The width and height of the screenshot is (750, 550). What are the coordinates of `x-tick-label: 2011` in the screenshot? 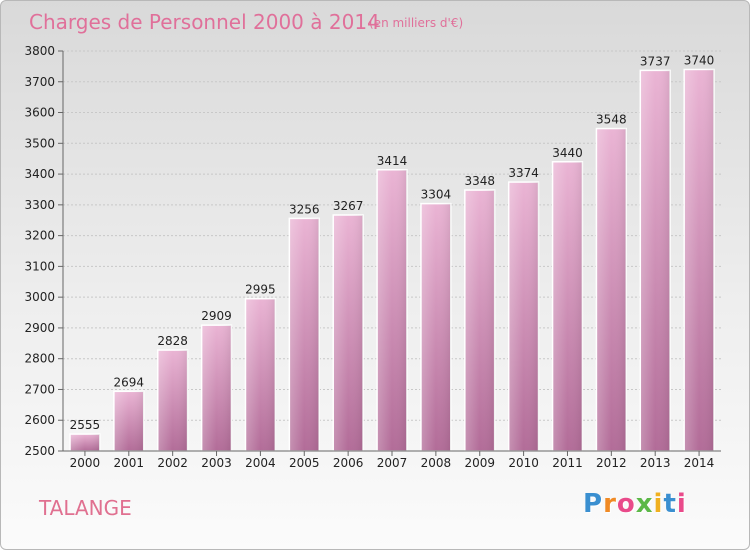 It's located at (567, 463).